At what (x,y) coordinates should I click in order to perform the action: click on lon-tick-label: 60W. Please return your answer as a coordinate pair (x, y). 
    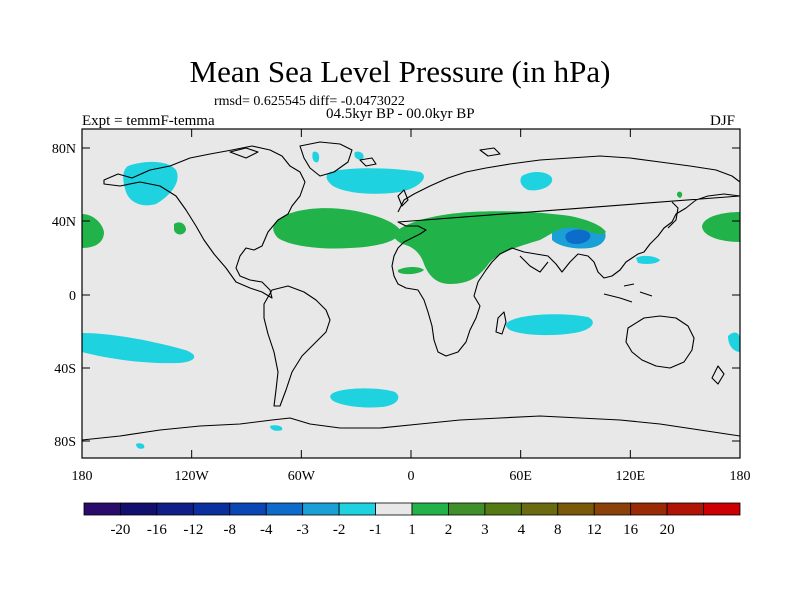
    Looking at the image, I should click on (302, 476).